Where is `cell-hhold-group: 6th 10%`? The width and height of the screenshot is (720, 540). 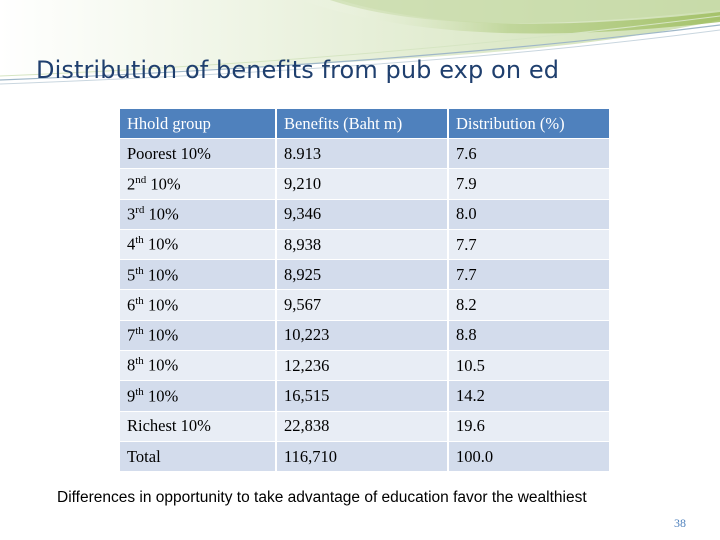
cell-hhold-group: 6th 10% is located at coordinates (198, 305).